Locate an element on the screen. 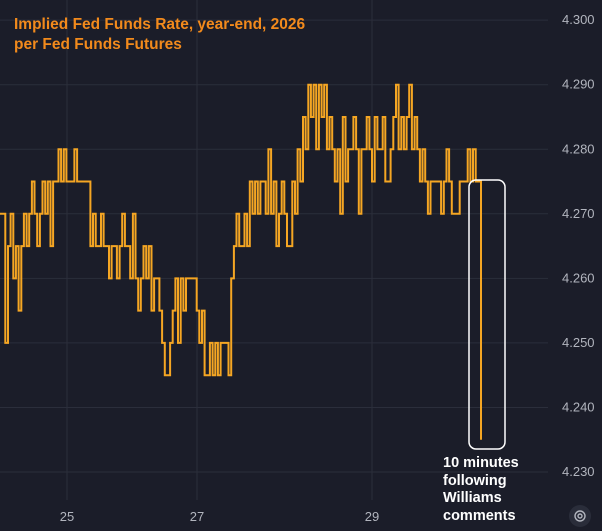 The width and height of the screenshot is (602, 531). y-tick-label: 4.260 is located at coordinates (578, 277).